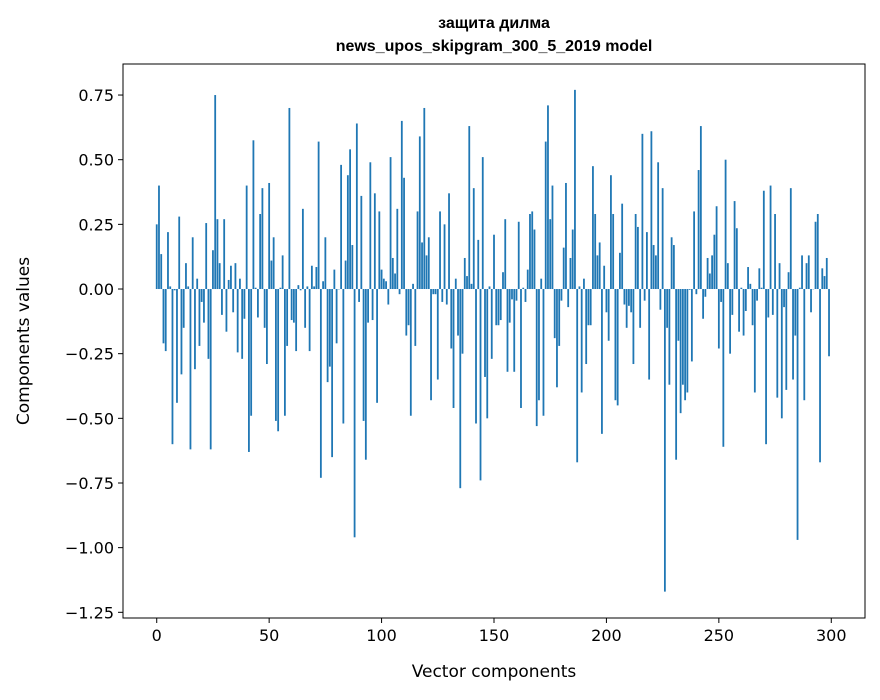  Describe the element at coordinates (96, 160) in the screenshot. I see `y-tick-label: 0.50` at that location.